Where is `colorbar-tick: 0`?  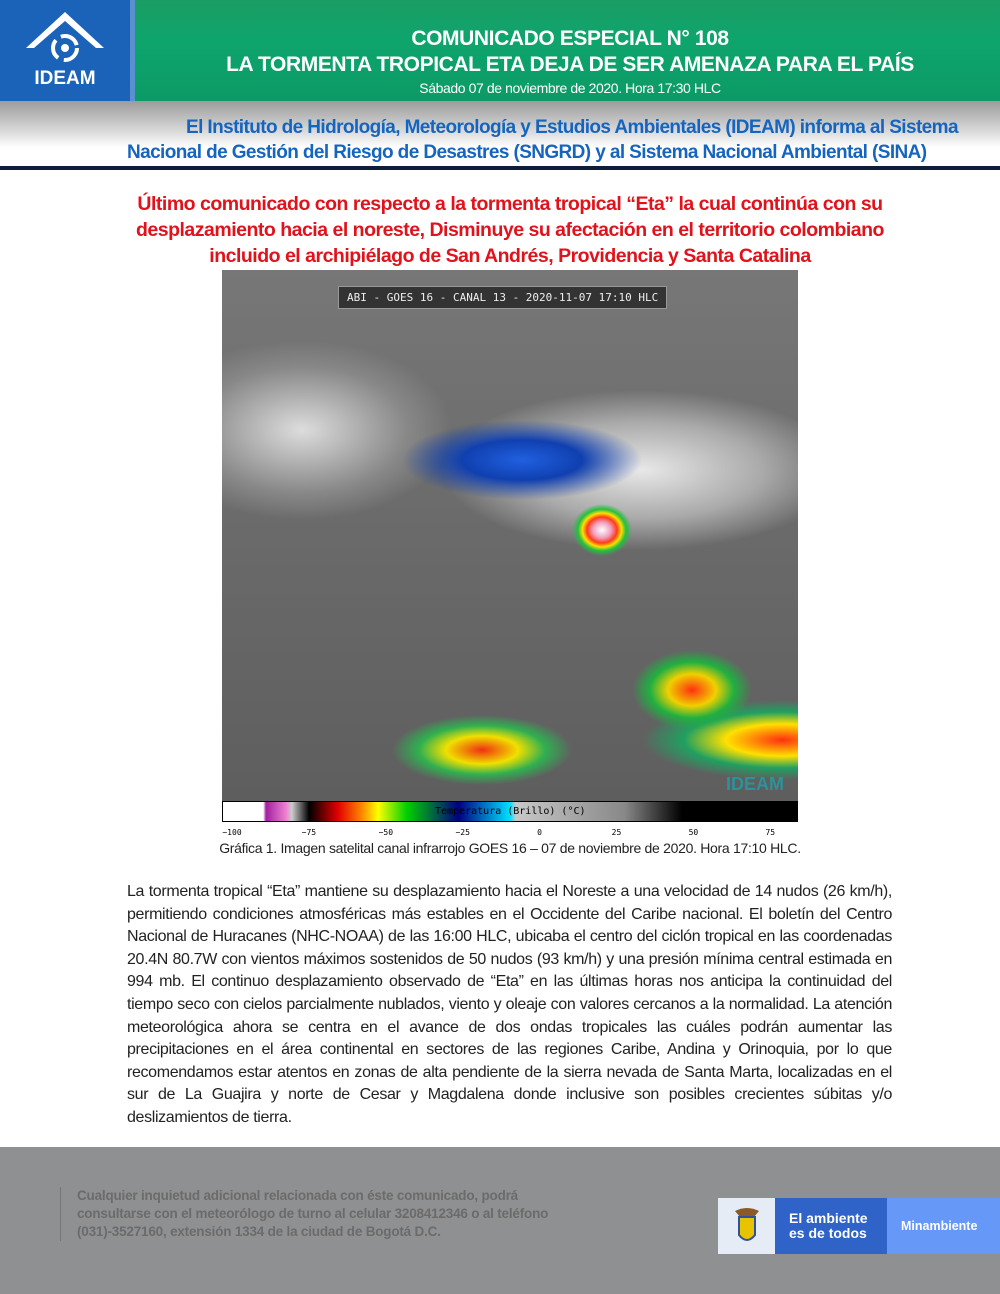 colorbar-tick: 0 is located at coordinates (540, 832).